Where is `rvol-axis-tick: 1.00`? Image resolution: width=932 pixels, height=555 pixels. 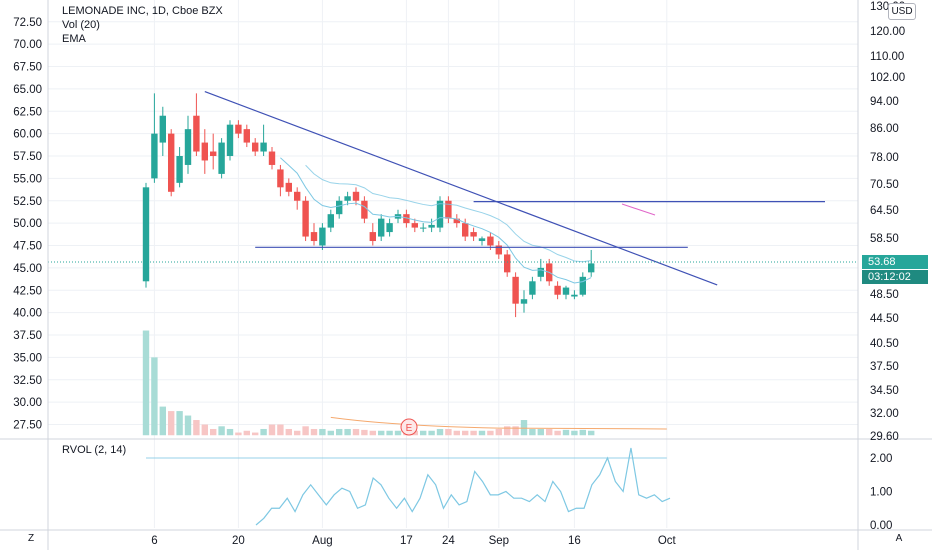 rvol-axis-tick: 1.00 is located at coordinates (881, 493).